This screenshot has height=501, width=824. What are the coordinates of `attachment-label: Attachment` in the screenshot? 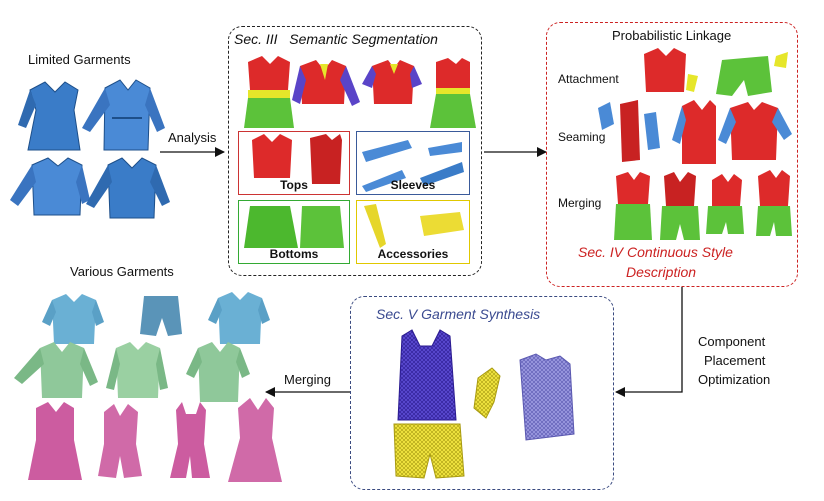 It's located at (588, 79).